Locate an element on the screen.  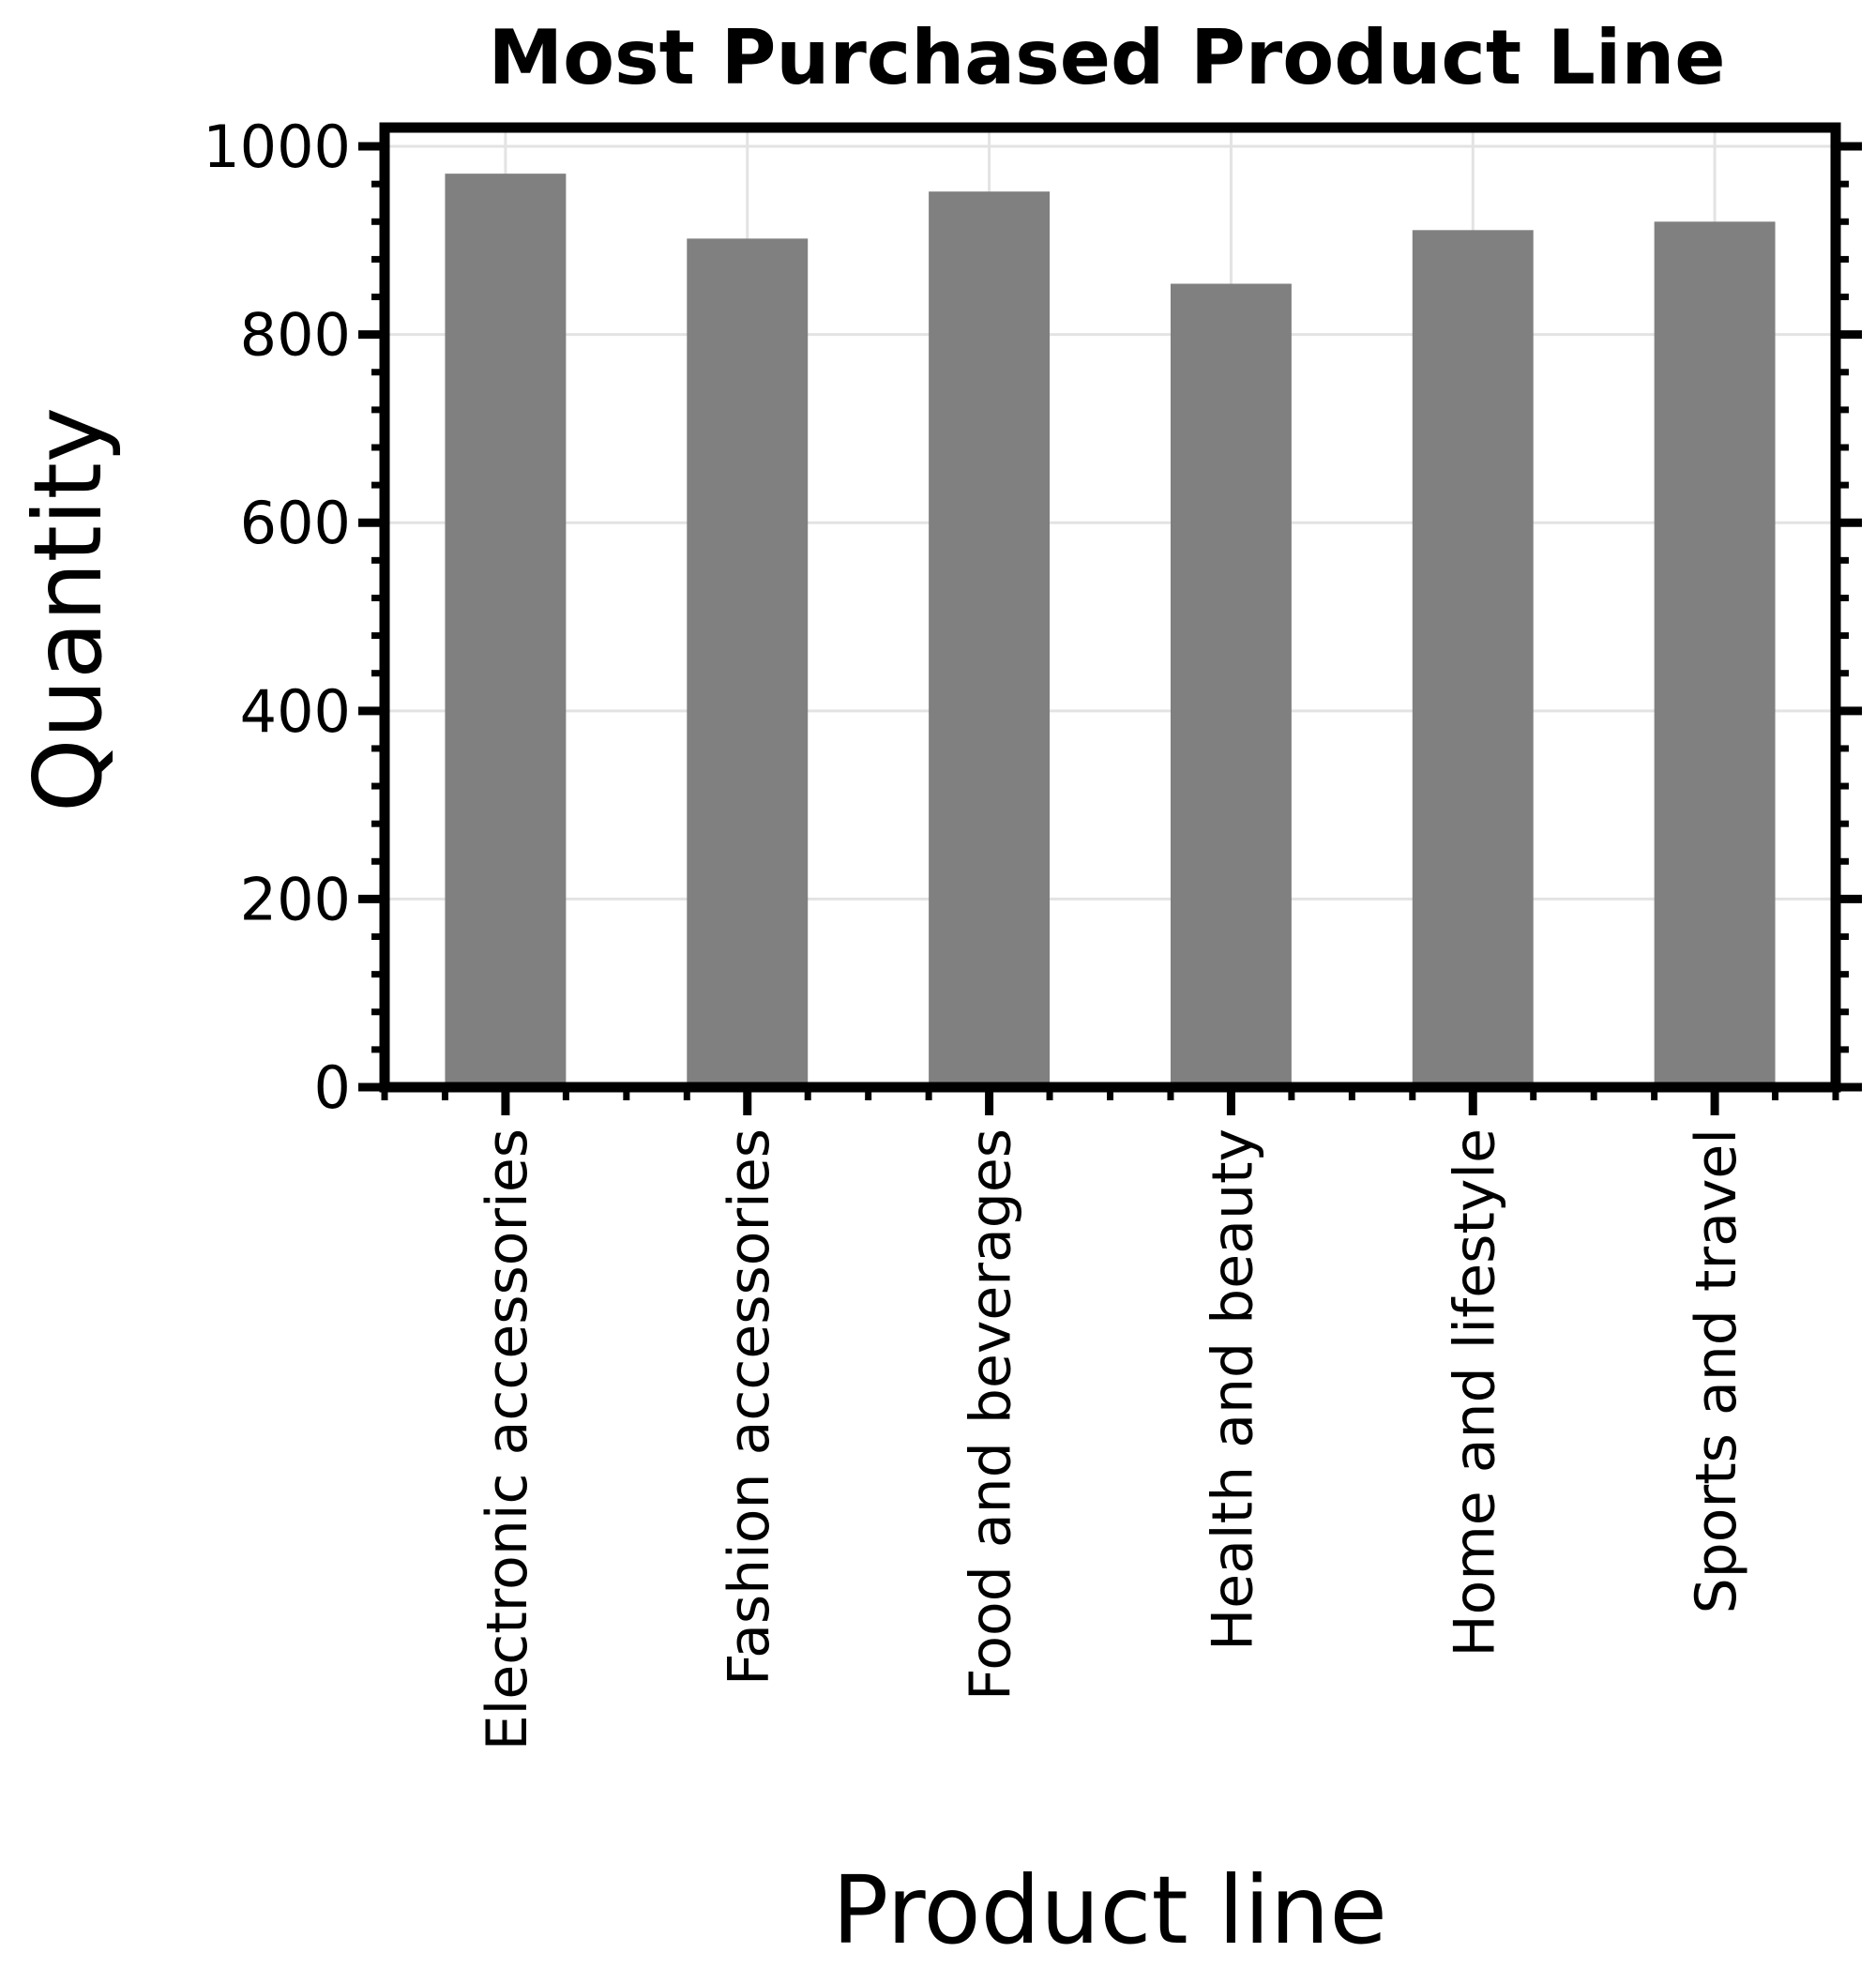
x-axis-label: Product line is located at coordinates (1109, 1910).